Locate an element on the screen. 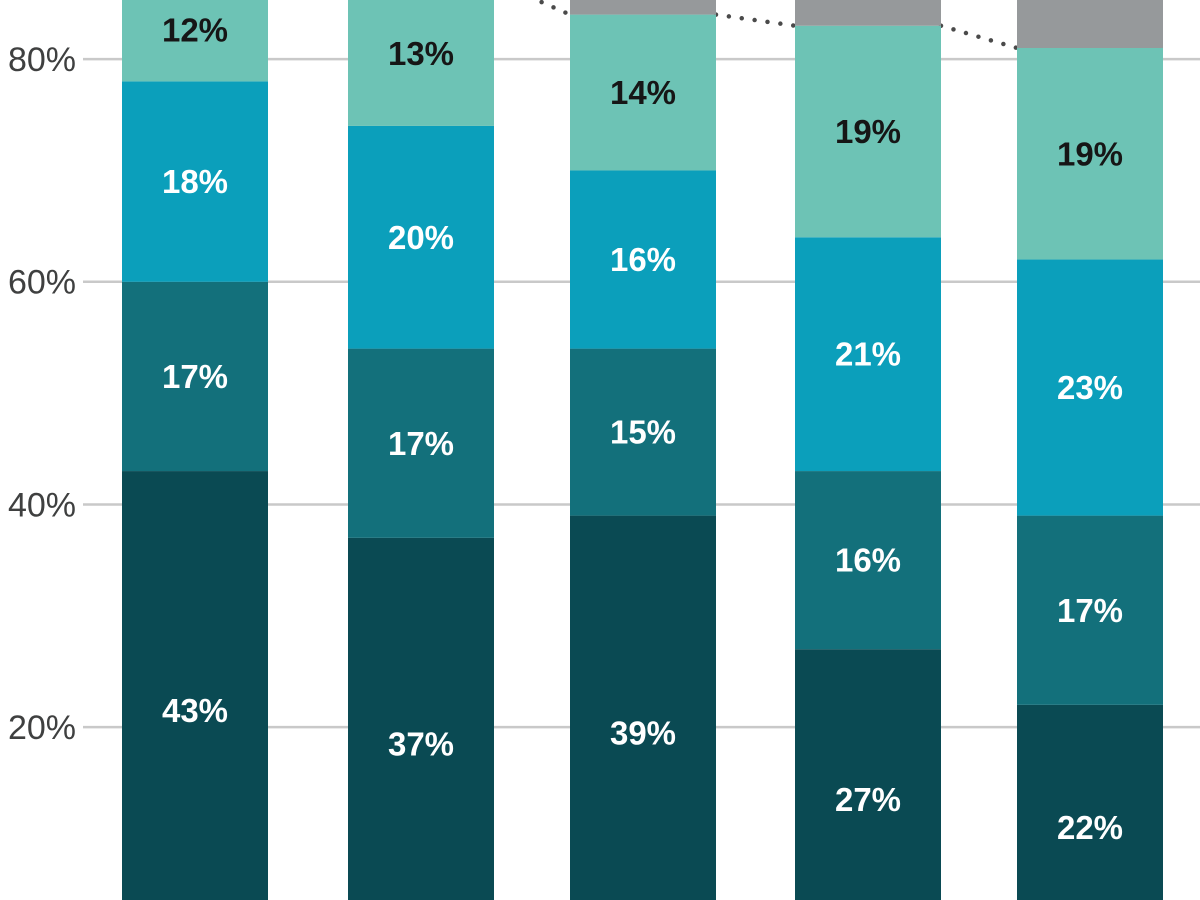 This screenshot has width=1200, height=900. y-tick-label: 20% is located at coordinates (42, 728).